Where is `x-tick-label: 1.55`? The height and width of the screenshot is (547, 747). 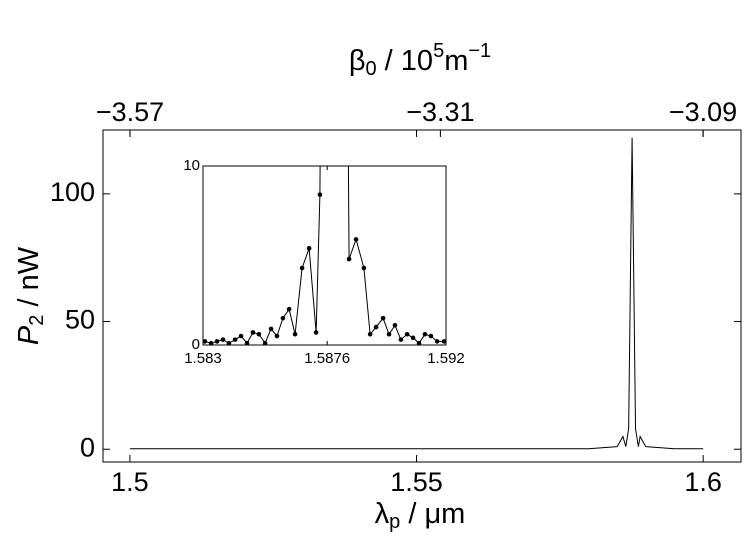
x-tick-label: 1.55 is located at coordinates (416, 482).